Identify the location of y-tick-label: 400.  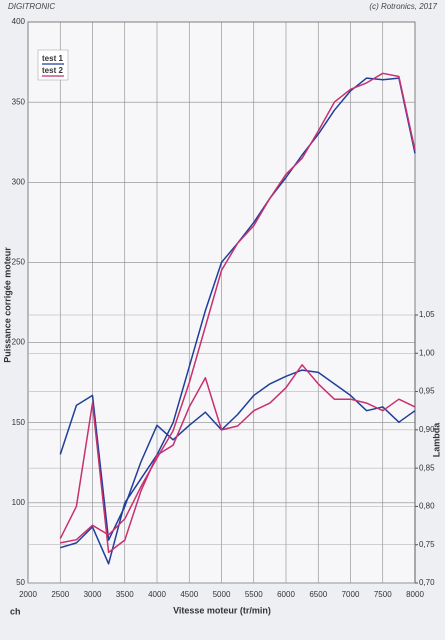
(19, 21).